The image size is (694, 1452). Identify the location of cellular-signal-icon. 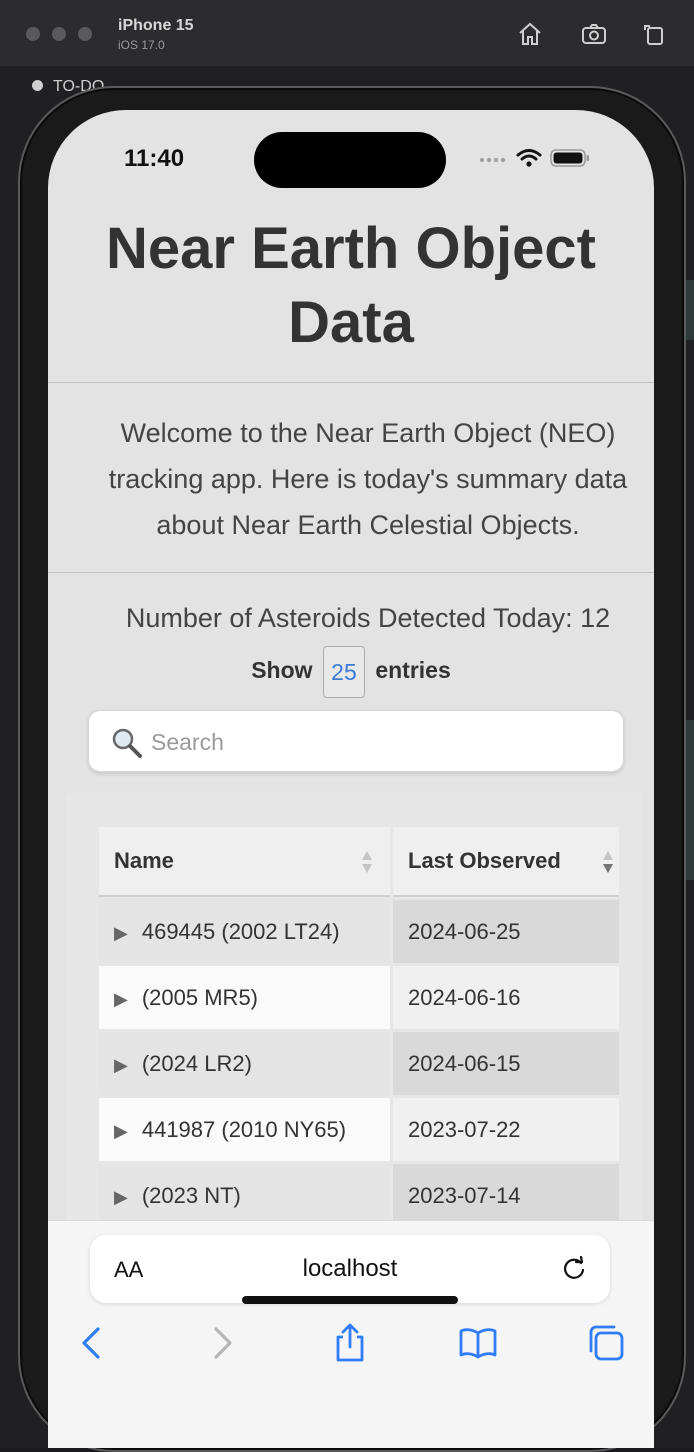
(494, 158).